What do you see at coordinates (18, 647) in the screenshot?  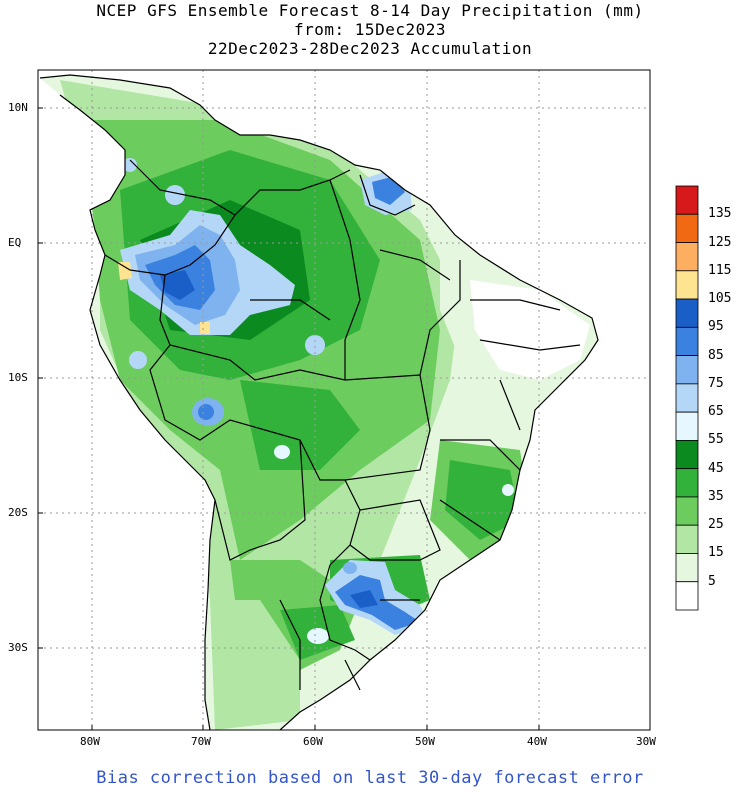 I see `lat-label-30s: 30S` at bounding box center [18, 647].